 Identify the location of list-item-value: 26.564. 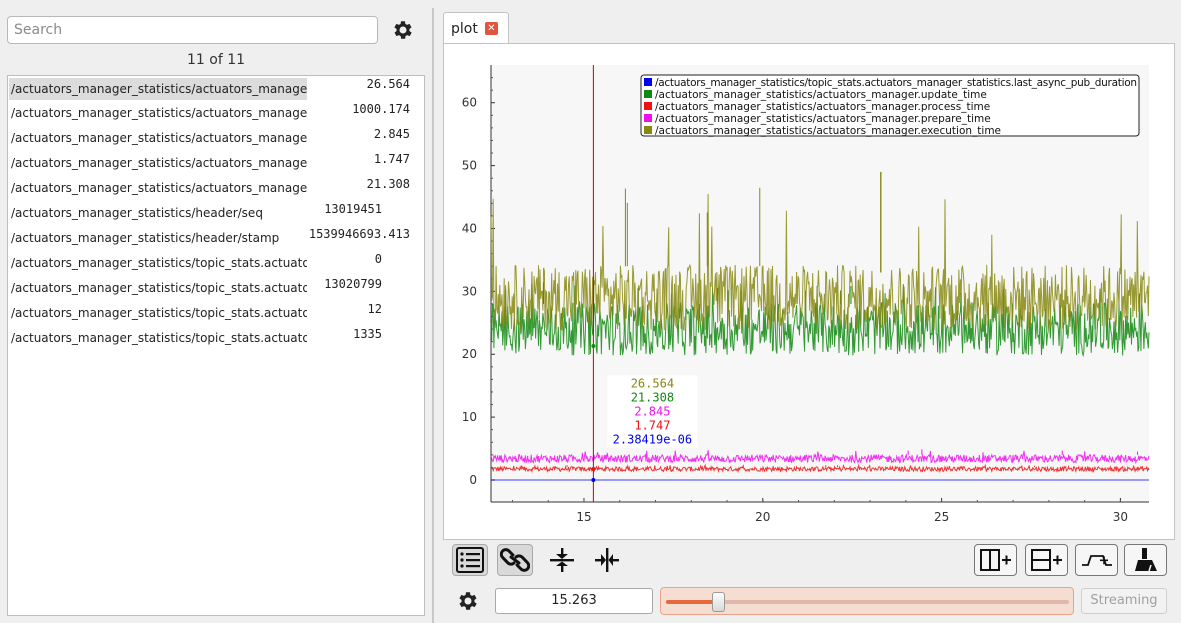
(388, 84).